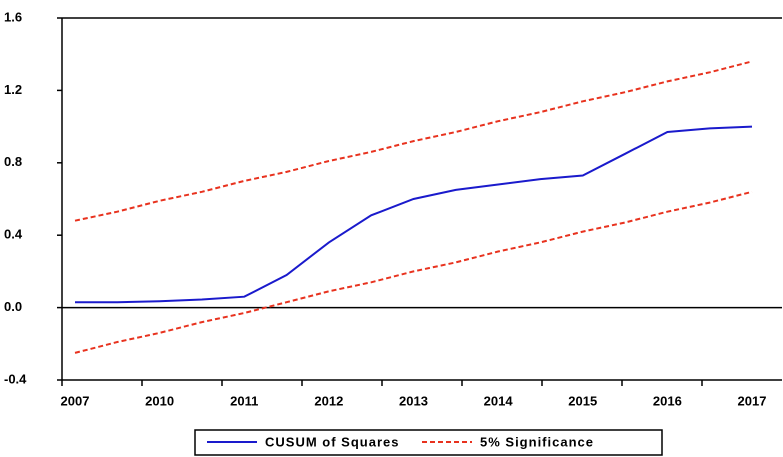  Describe the element at coordinates (332, 441) in the screenshot. I see `legend-label: CUSUM of Squares` at that location.